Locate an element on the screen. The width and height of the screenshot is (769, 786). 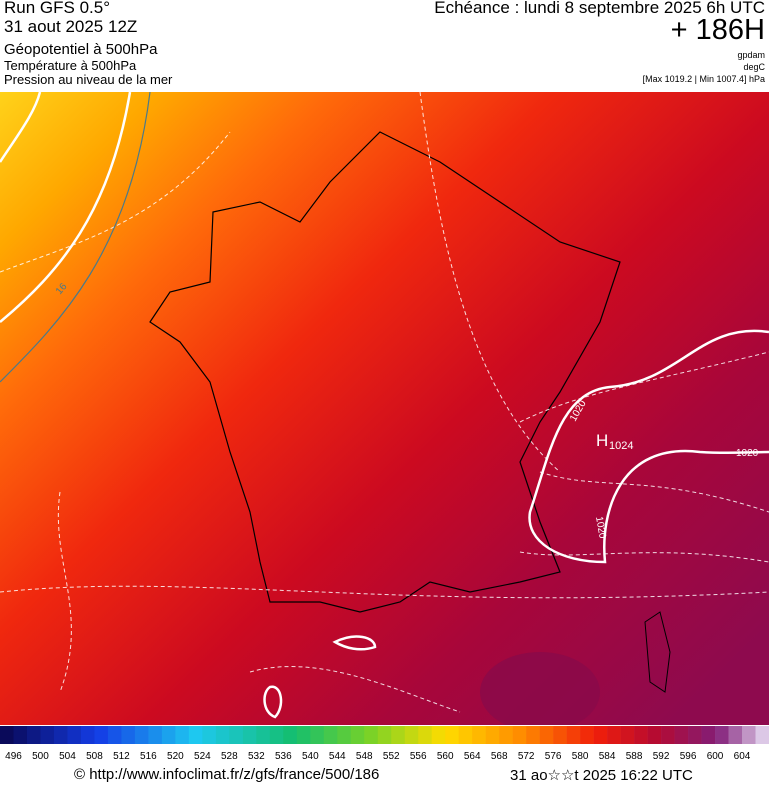
scale-label: 580 is located at coordinates (580, 756).